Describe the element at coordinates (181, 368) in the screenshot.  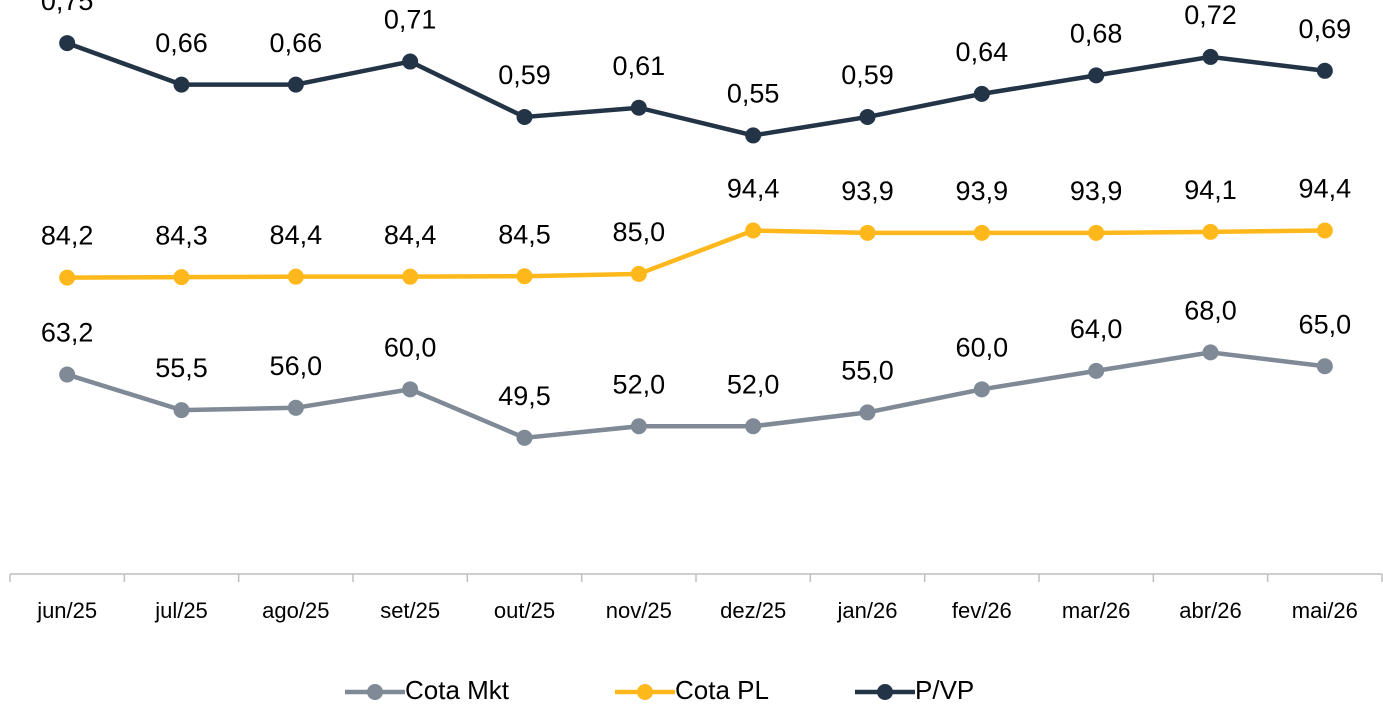
I see `data-label: 55,5` at that location.